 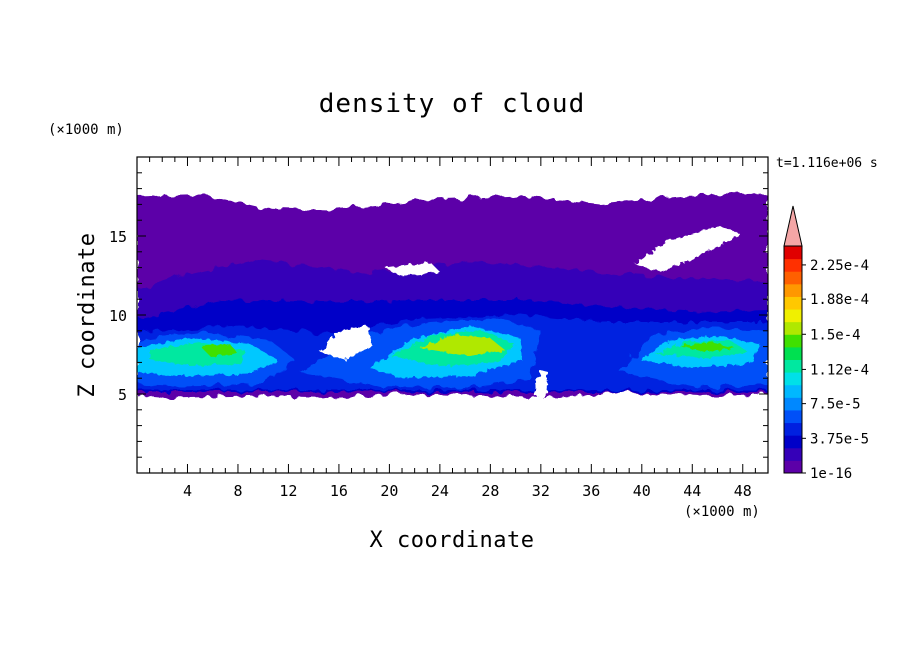 What do you see at coordinates (839, 300) in the screenshot?
I see `colorbar-label: 1.88e-4` at bounding box center [839, 300].